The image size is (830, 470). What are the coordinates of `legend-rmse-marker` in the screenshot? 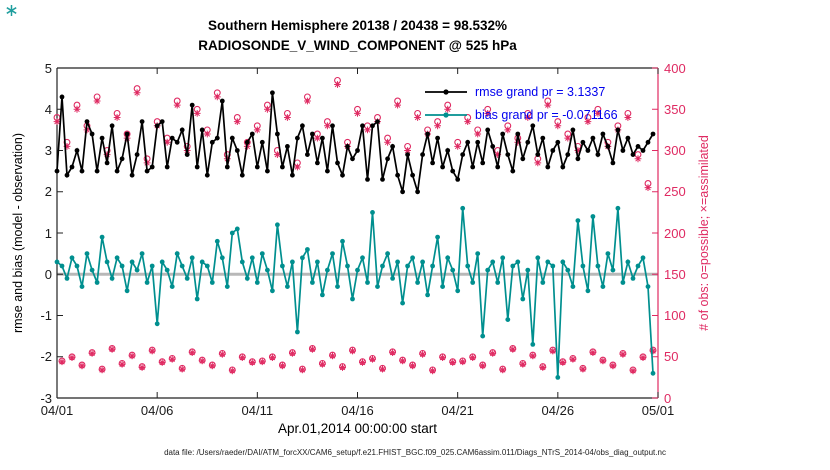 It's located at (446, 91).